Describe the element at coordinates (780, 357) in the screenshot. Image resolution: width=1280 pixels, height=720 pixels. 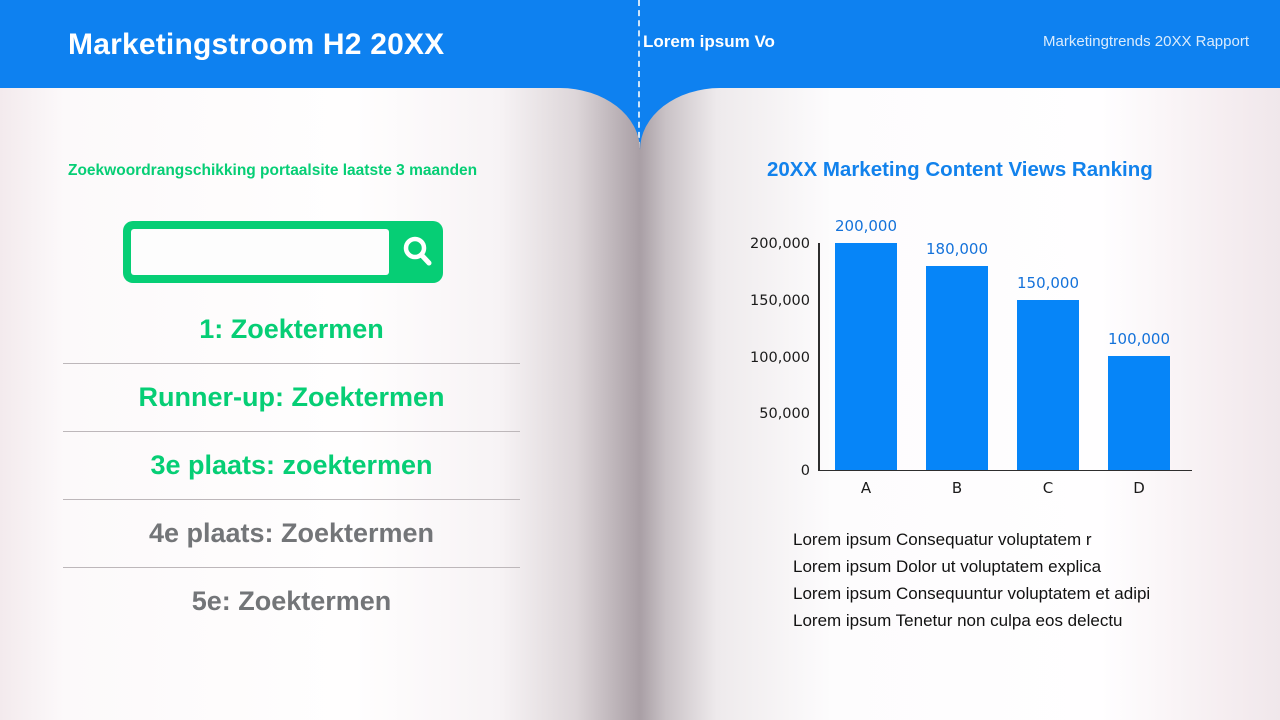
I see `y-axis-label: 100,000` at that location.